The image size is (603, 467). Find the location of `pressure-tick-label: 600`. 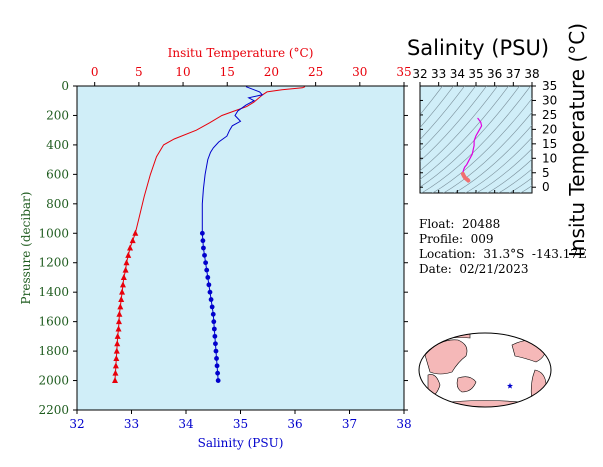

pressure-tick-label: 600 is located at coordinates (57, 174).